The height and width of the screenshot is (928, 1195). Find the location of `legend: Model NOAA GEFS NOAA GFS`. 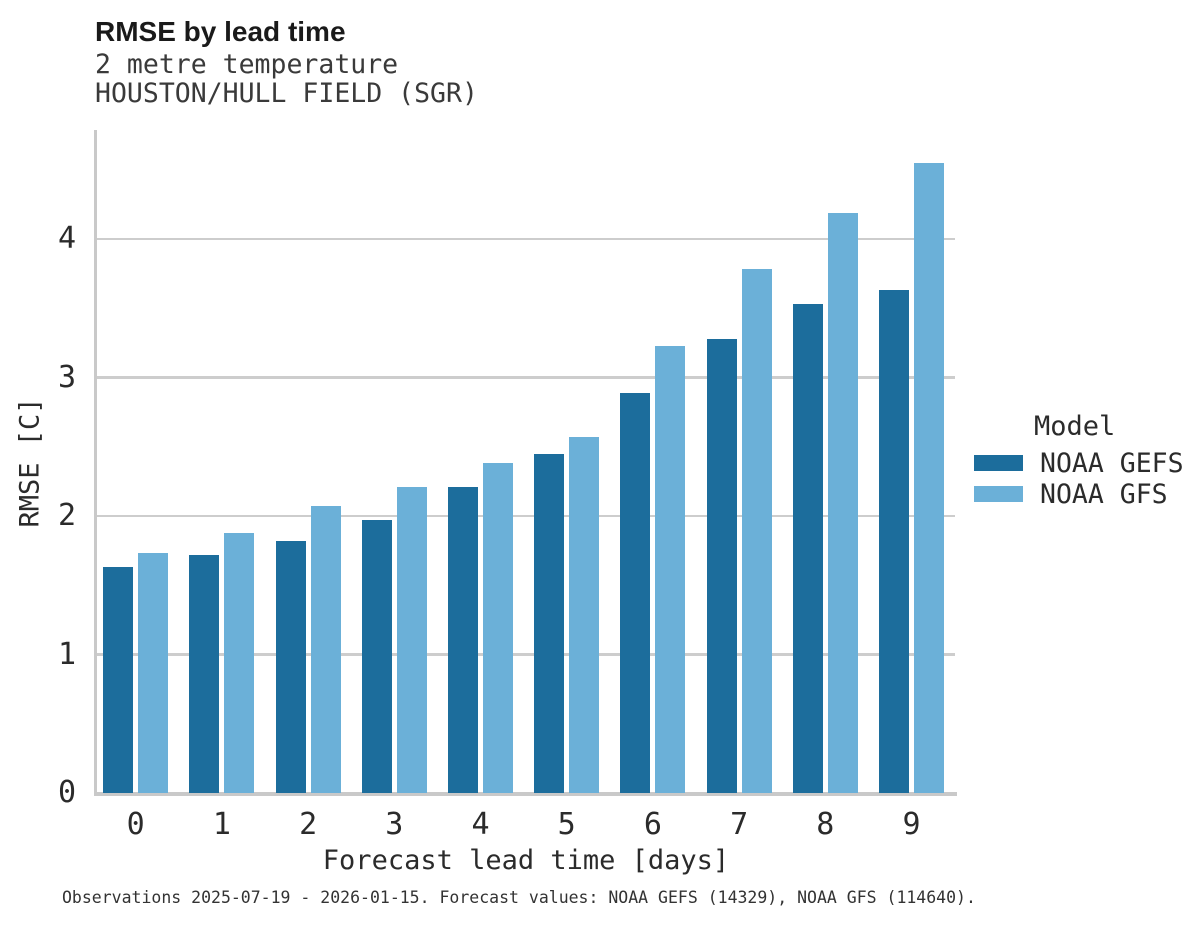

legend: Model NOAA GEFS NOAA GFS is located at coordinates (1084, 460).